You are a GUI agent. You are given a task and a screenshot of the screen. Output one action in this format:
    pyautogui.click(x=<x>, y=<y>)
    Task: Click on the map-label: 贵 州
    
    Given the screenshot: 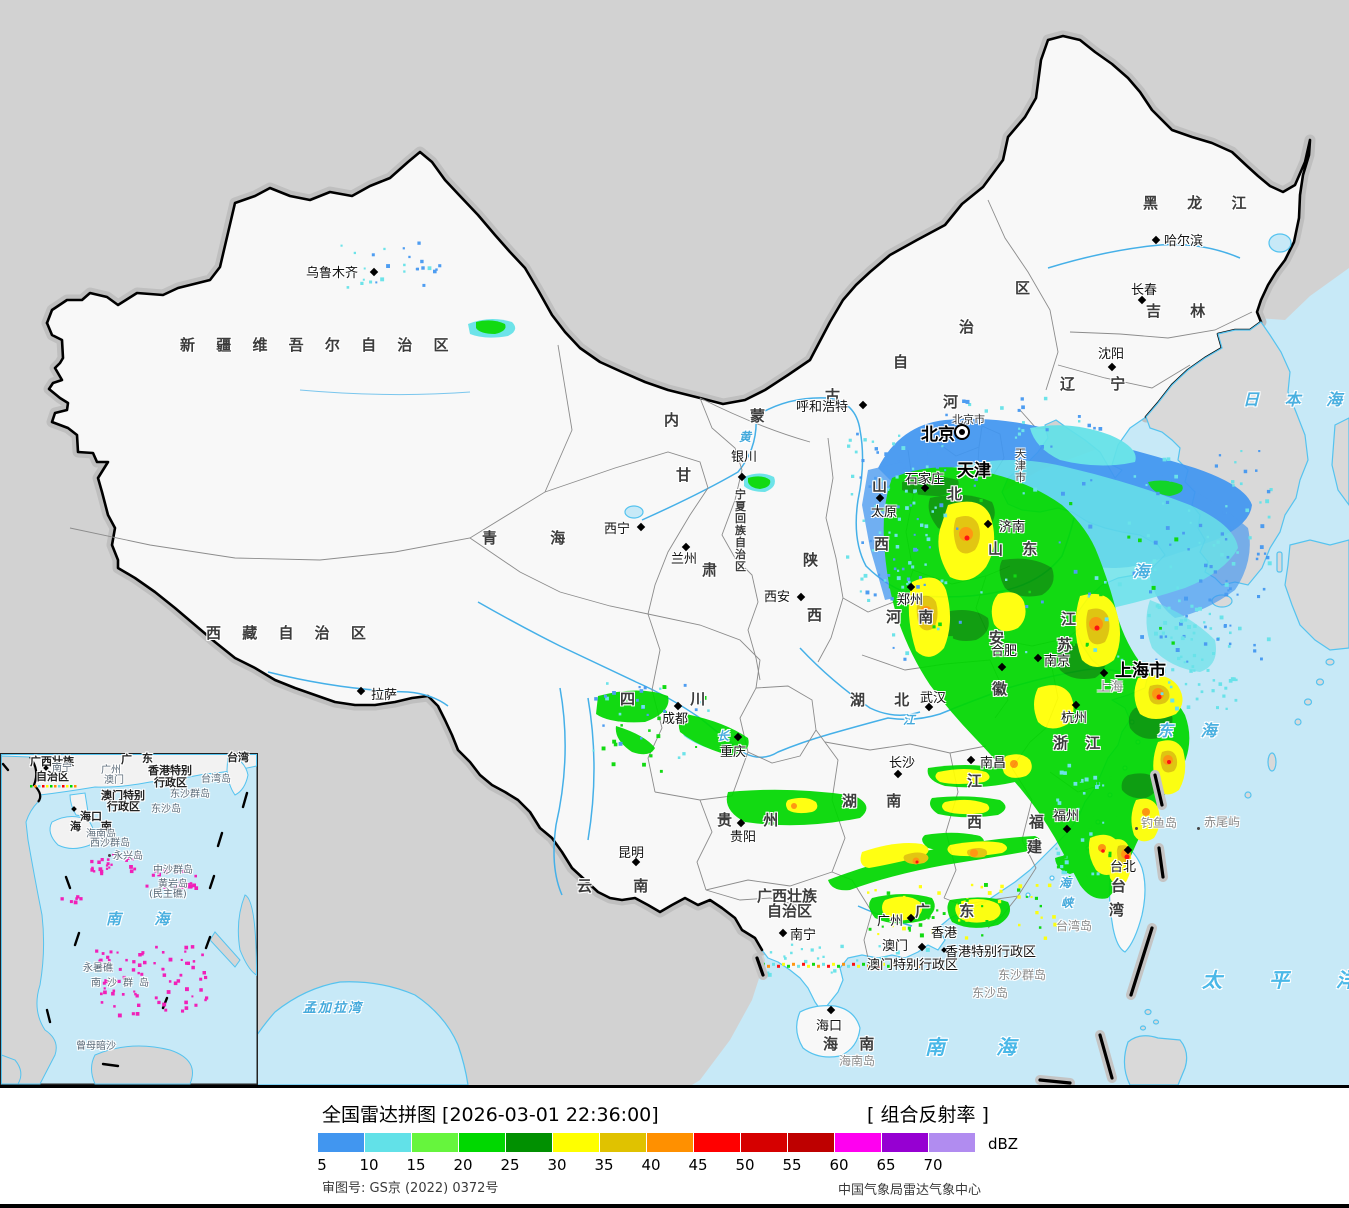 What is the action you would take?
    pyautogui.click(x=754, y=820)
    